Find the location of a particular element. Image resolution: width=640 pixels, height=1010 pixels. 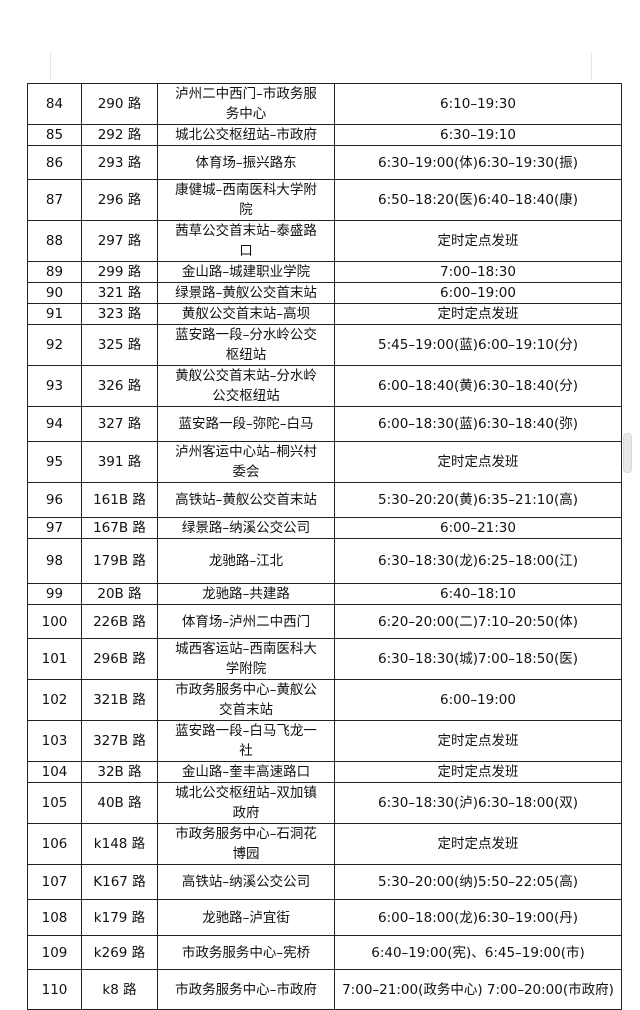

operating-hours-cell: 6:00–18:30(蓝)6:30–18:40(弥) is located at coordinates (478, 424).